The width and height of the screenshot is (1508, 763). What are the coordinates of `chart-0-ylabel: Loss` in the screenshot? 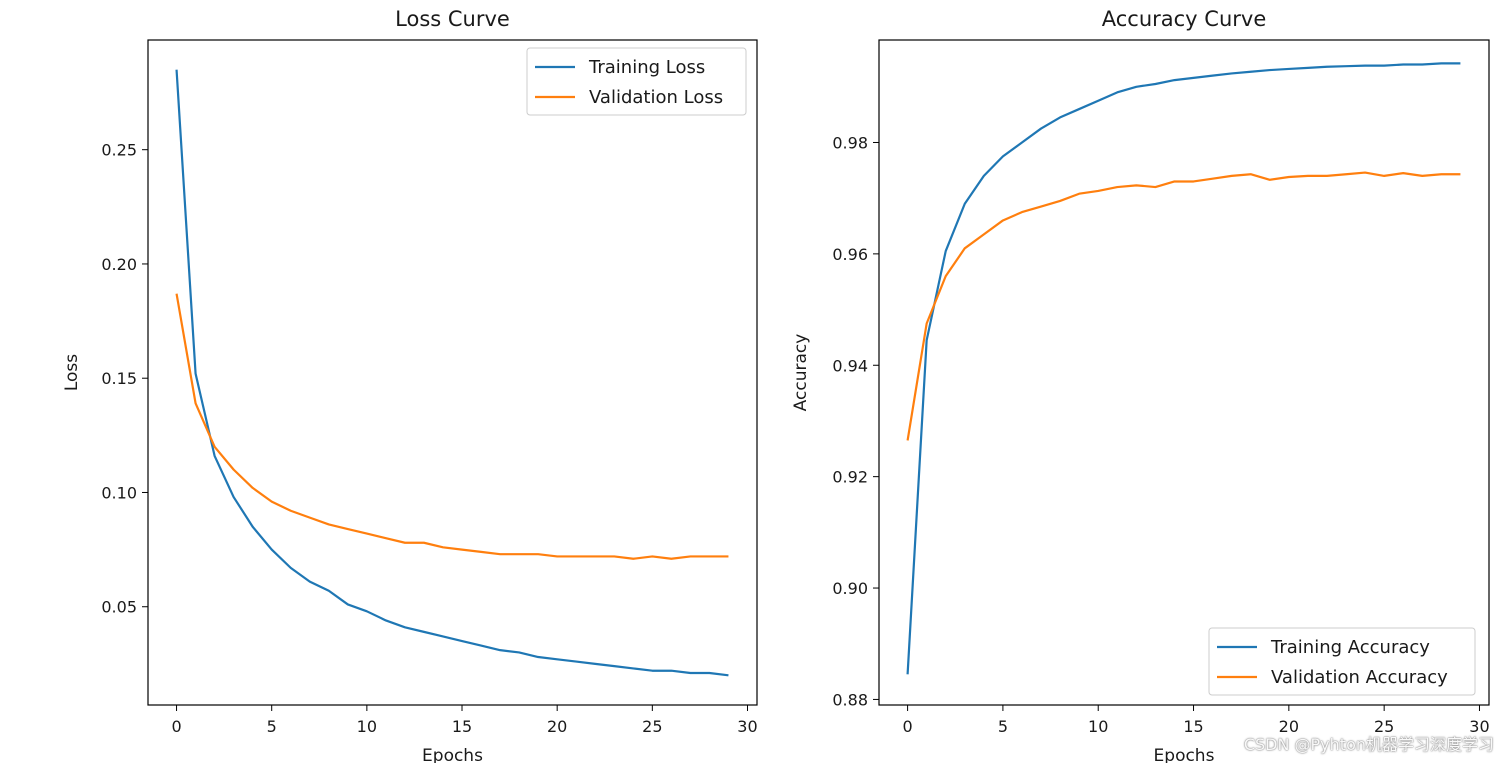 It's located at (72, 372).